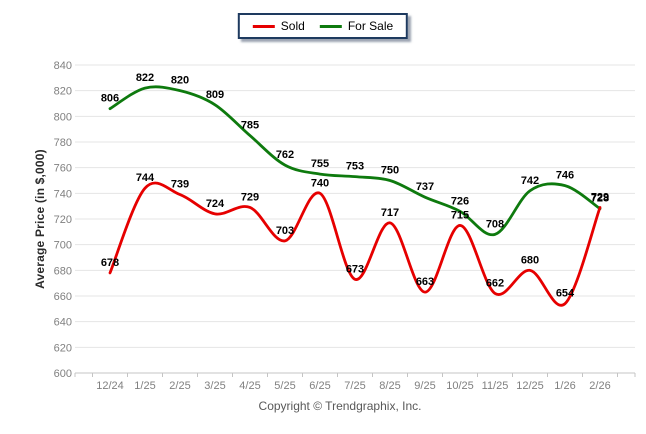 This screenshot has width=646, height=434. Describe the element at coordinates (263, 26) in the screenshot. I see `sold-line-swatch` at that location.